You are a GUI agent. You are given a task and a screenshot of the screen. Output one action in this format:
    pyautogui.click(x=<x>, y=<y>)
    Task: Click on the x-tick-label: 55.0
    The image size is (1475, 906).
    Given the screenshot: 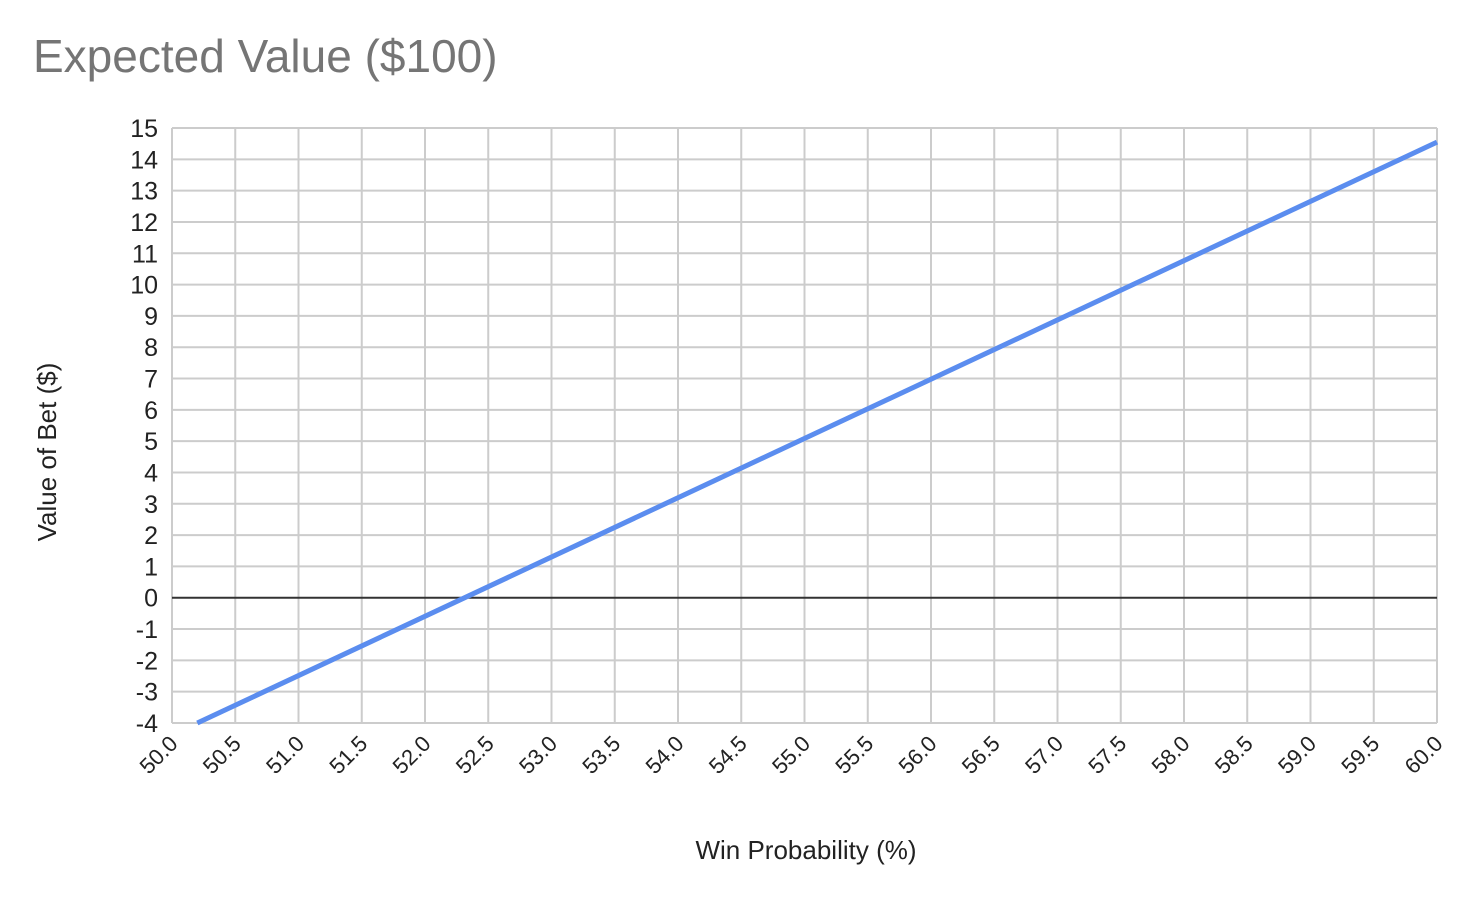 What is the action you would take?
    pyautogui.click(x=791, y=755)
    